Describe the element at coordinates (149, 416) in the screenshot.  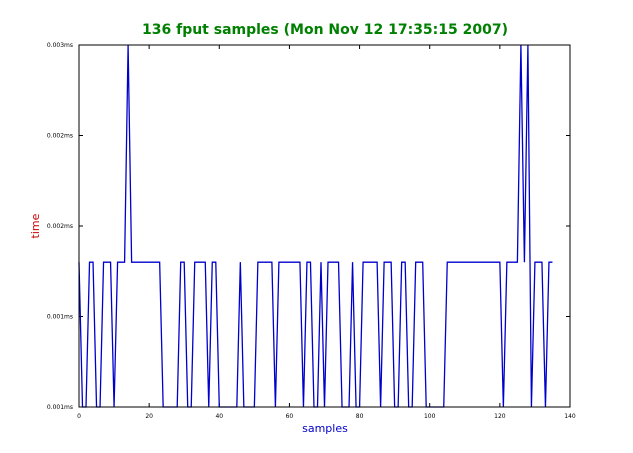
I see `x-tick-label: 20` at that location.